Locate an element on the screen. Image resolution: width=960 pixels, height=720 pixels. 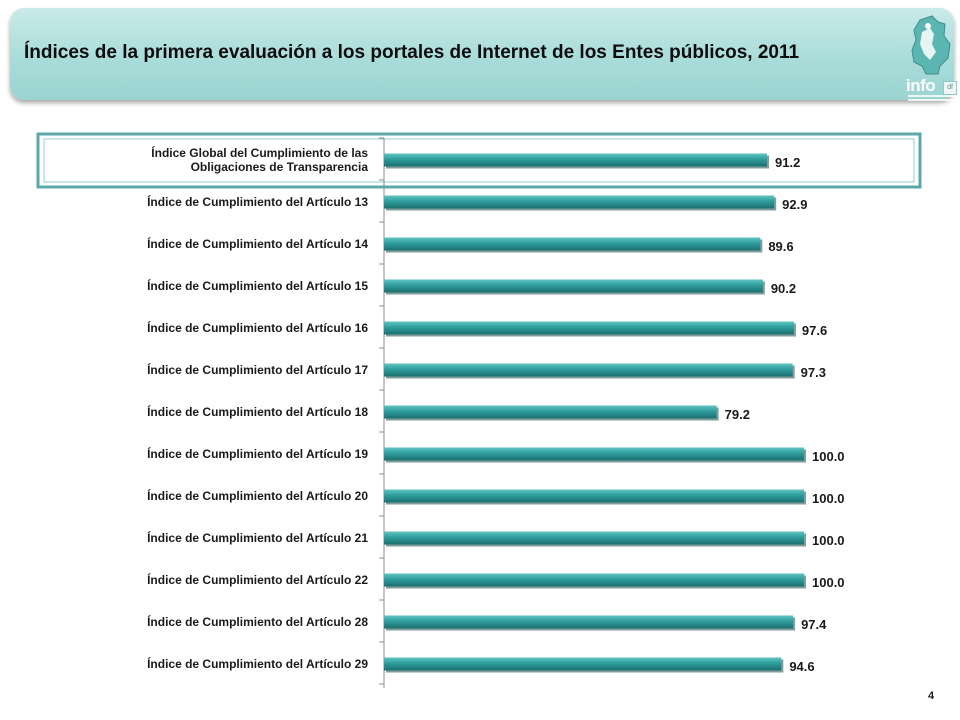
highlight-frame is located at coordinates (479, 160).